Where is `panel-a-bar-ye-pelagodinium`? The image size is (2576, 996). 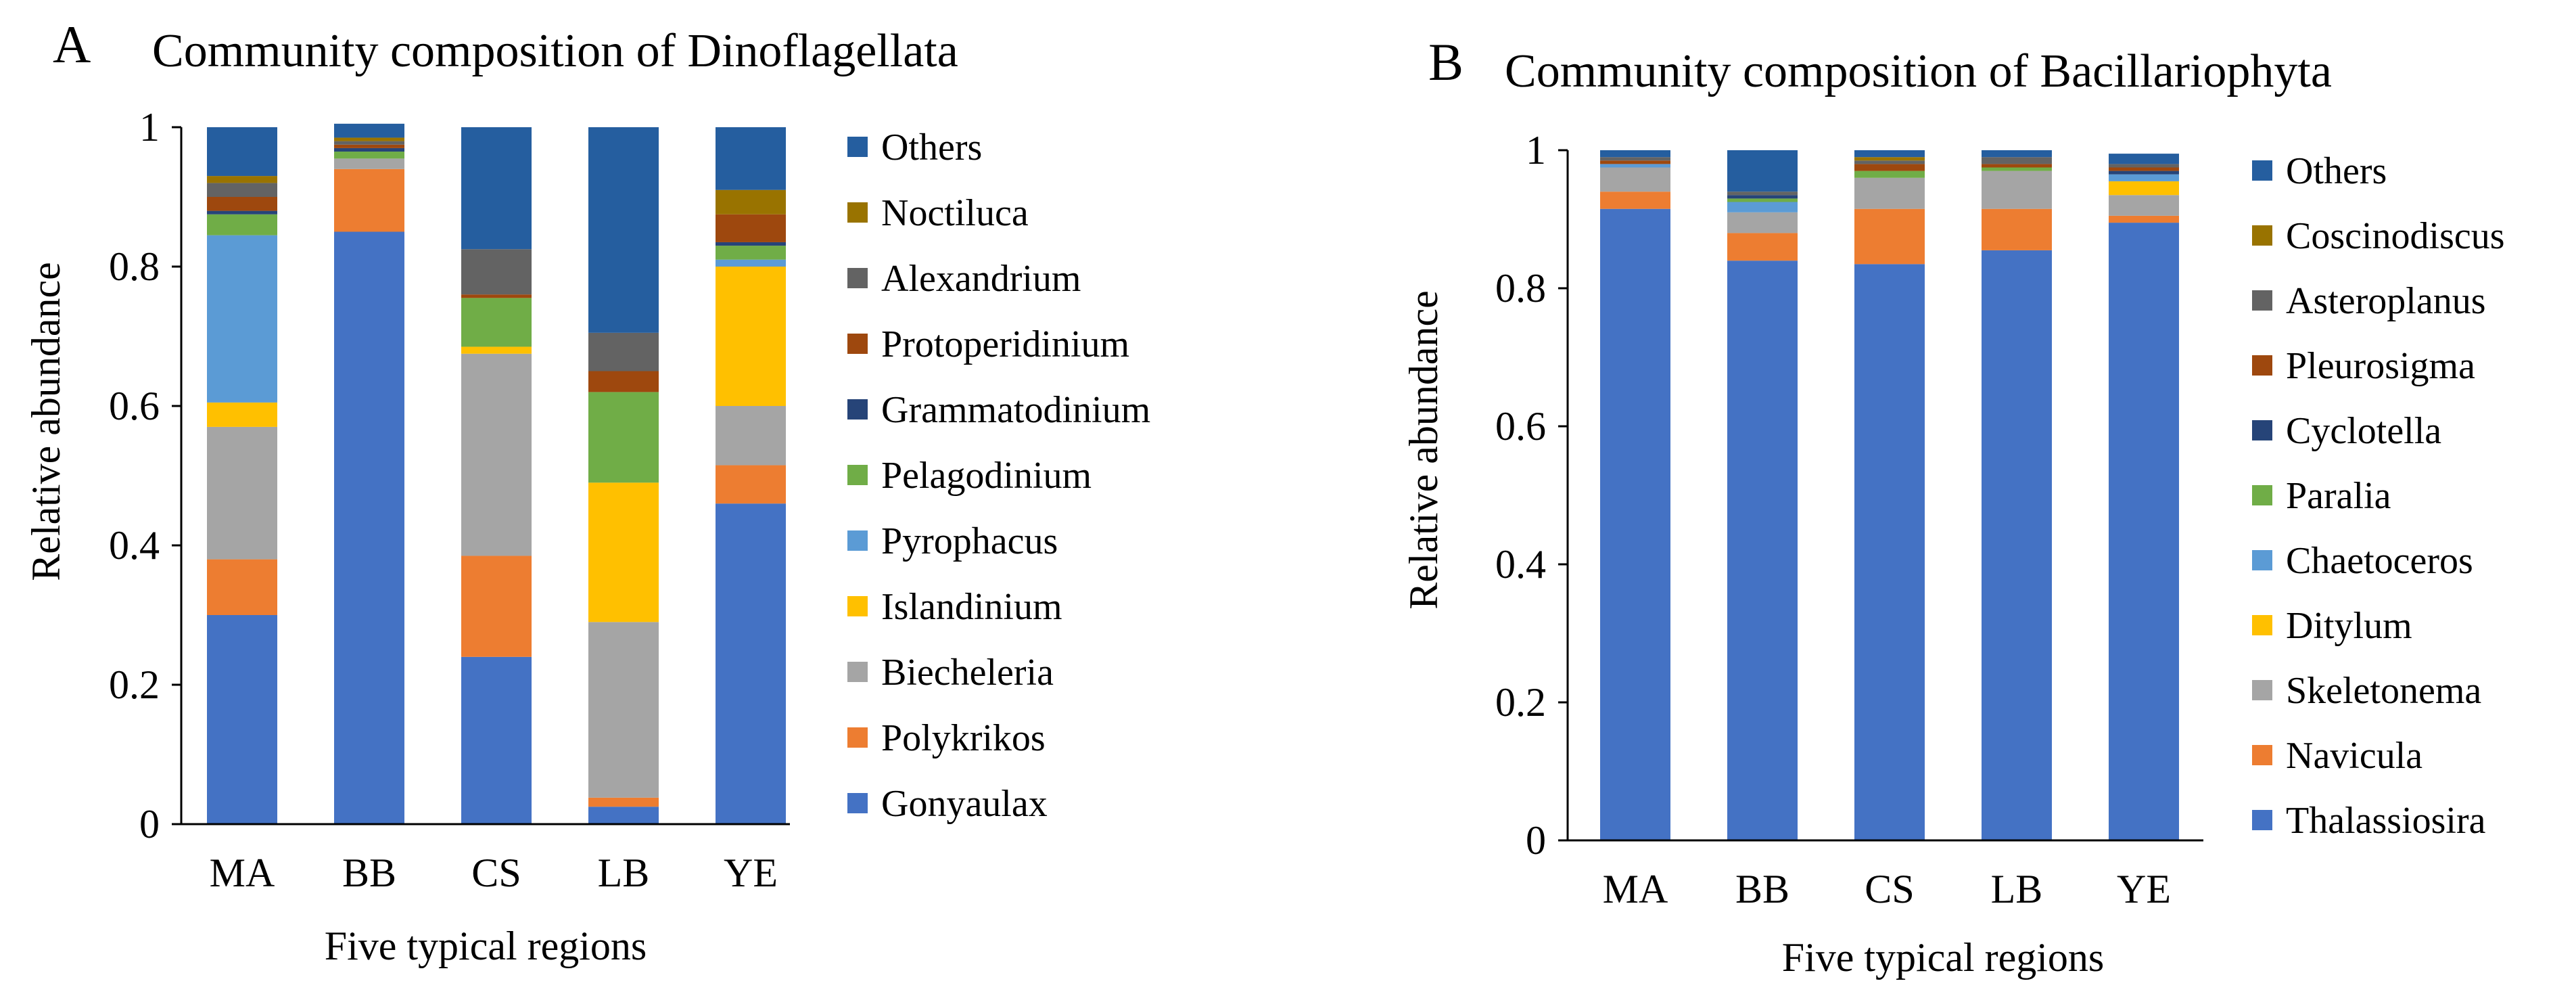 panel-a-bar-ye-pelagodinium is located at coordinates (751, 253).